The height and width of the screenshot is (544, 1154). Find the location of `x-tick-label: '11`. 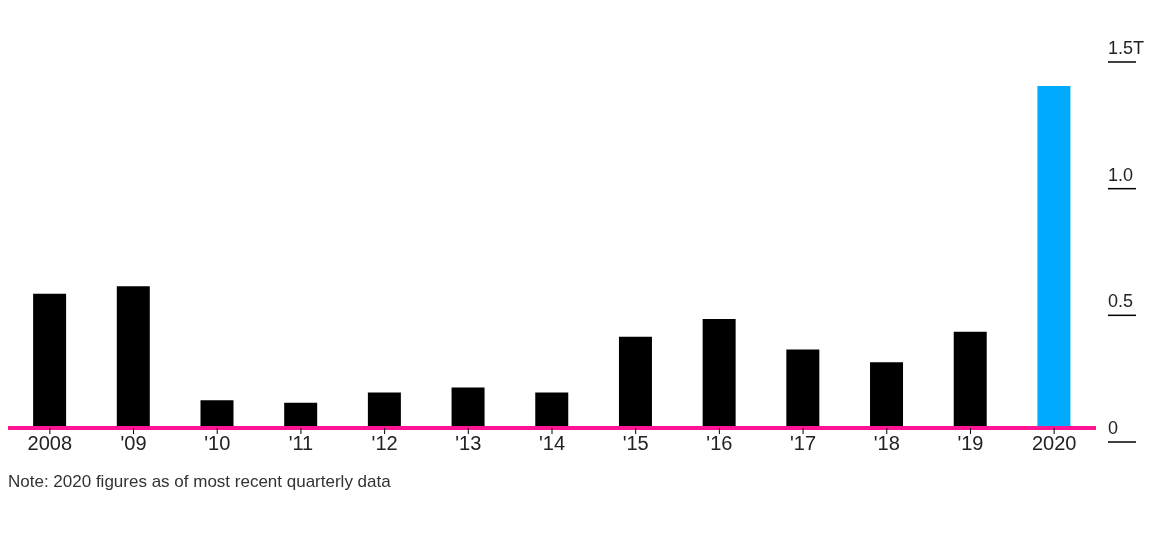

x-tick-label: '11 is located at coordinates (301, 443).